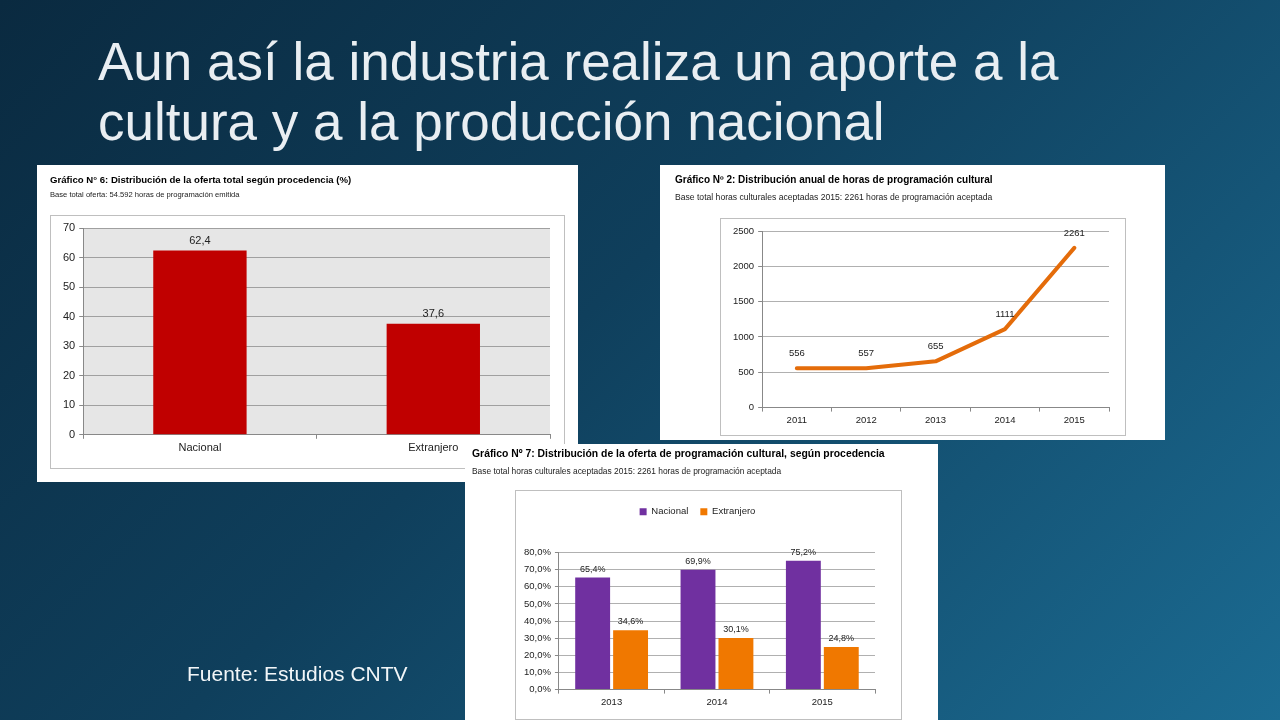 This screenshot has width=1280, height=720. Describe the element at coordinates (734, 511) in the screenshot. I see `legend-label: Extranjero` at that location.